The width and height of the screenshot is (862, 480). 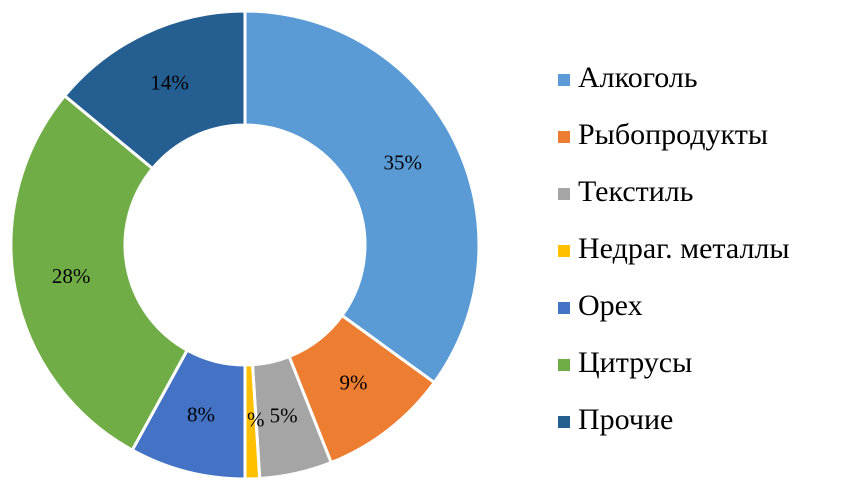 What do you see at coordinates (635, 191) in the screenshot?
I see `legend-label: Текстиль` at bounding box center [635, 191].